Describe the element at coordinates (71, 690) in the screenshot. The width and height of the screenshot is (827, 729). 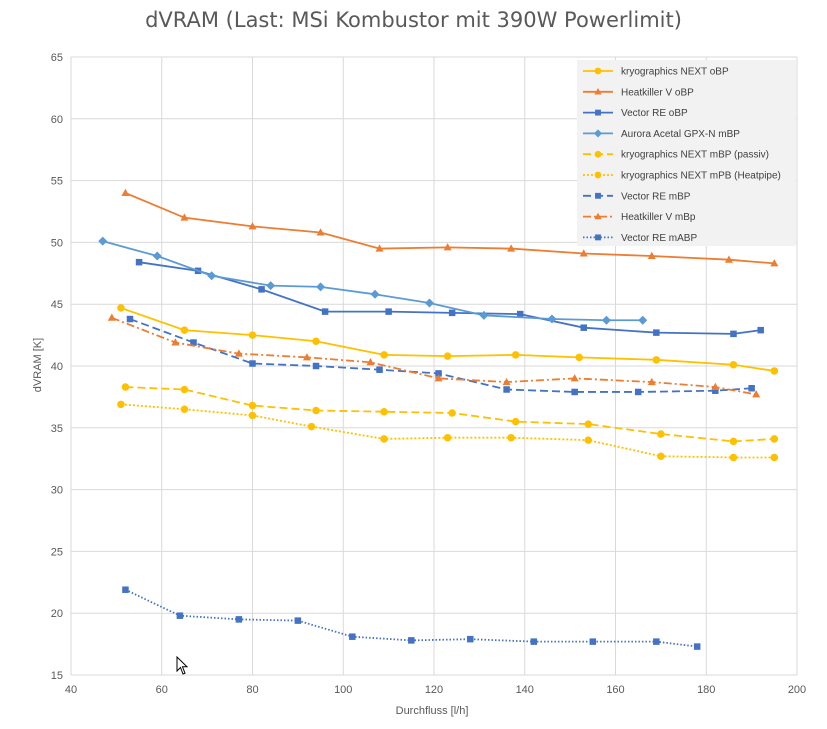
I see `x-tick-label: 40` at that location.